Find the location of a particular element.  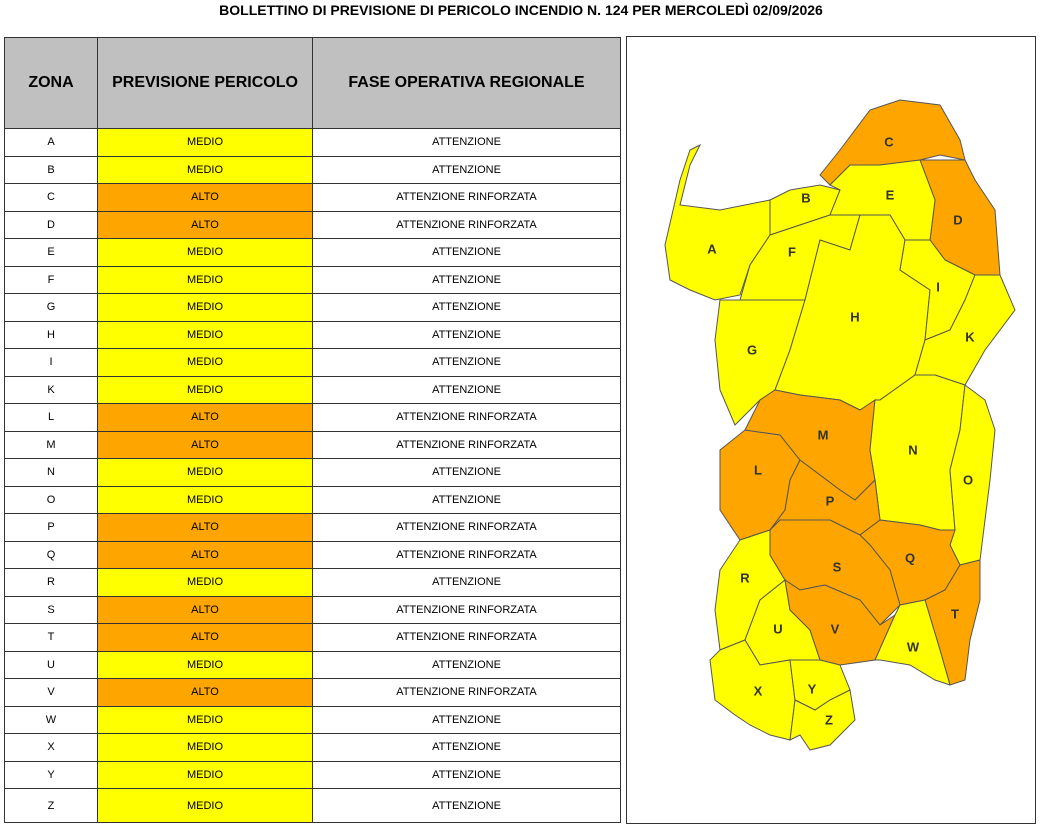

map-zone-label: K is located at coordinates (970, 336).